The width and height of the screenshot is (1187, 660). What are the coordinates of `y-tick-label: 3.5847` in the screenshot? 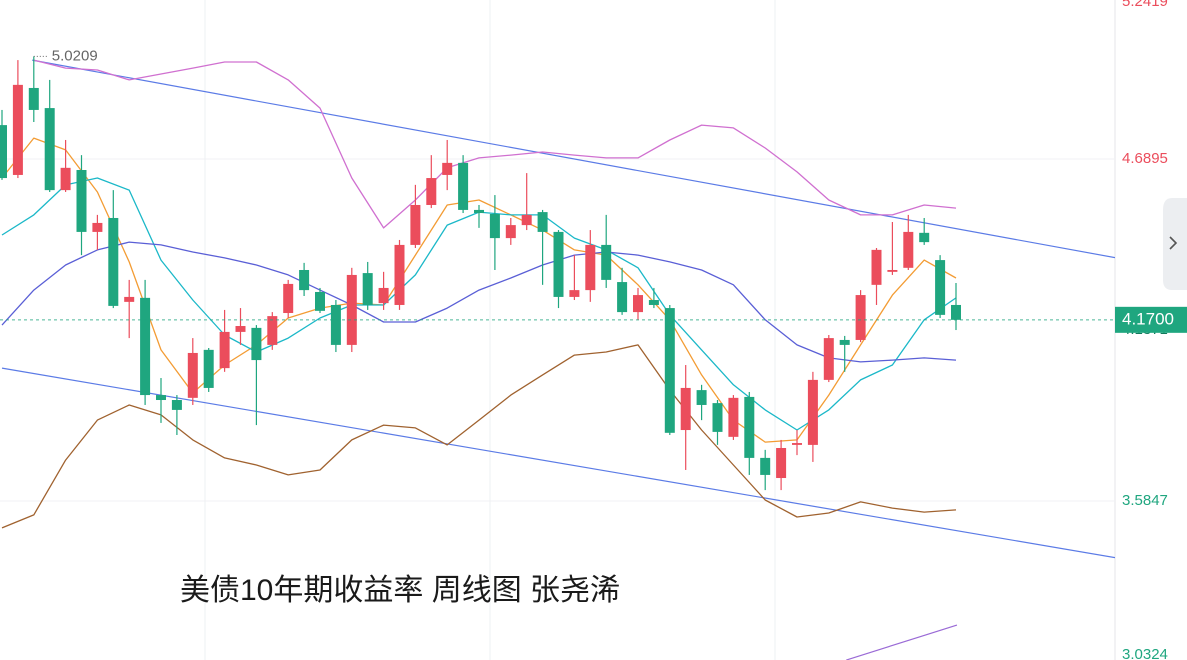 It's located at (1145, 500).